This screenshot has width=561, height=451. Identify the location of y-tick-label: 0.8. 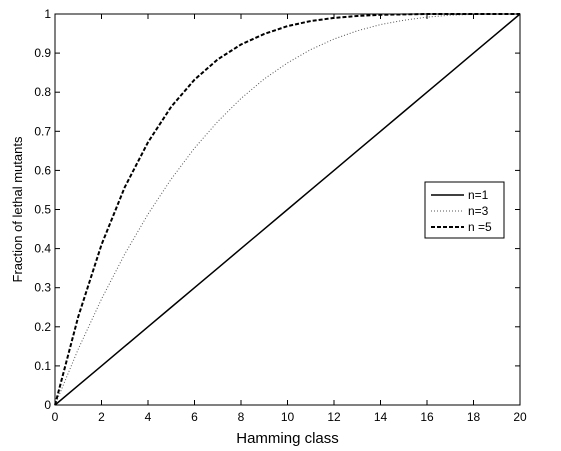
(42, 92).